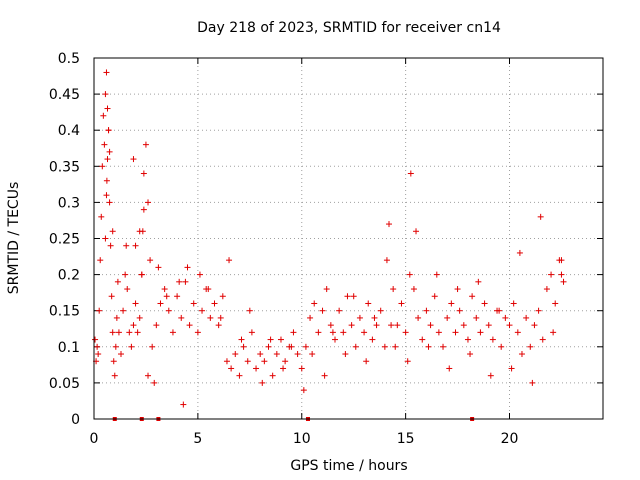 The width and height of the screenshot is (640, 480). I want to click on y-tick-label: 0.25, so click(64, 240).